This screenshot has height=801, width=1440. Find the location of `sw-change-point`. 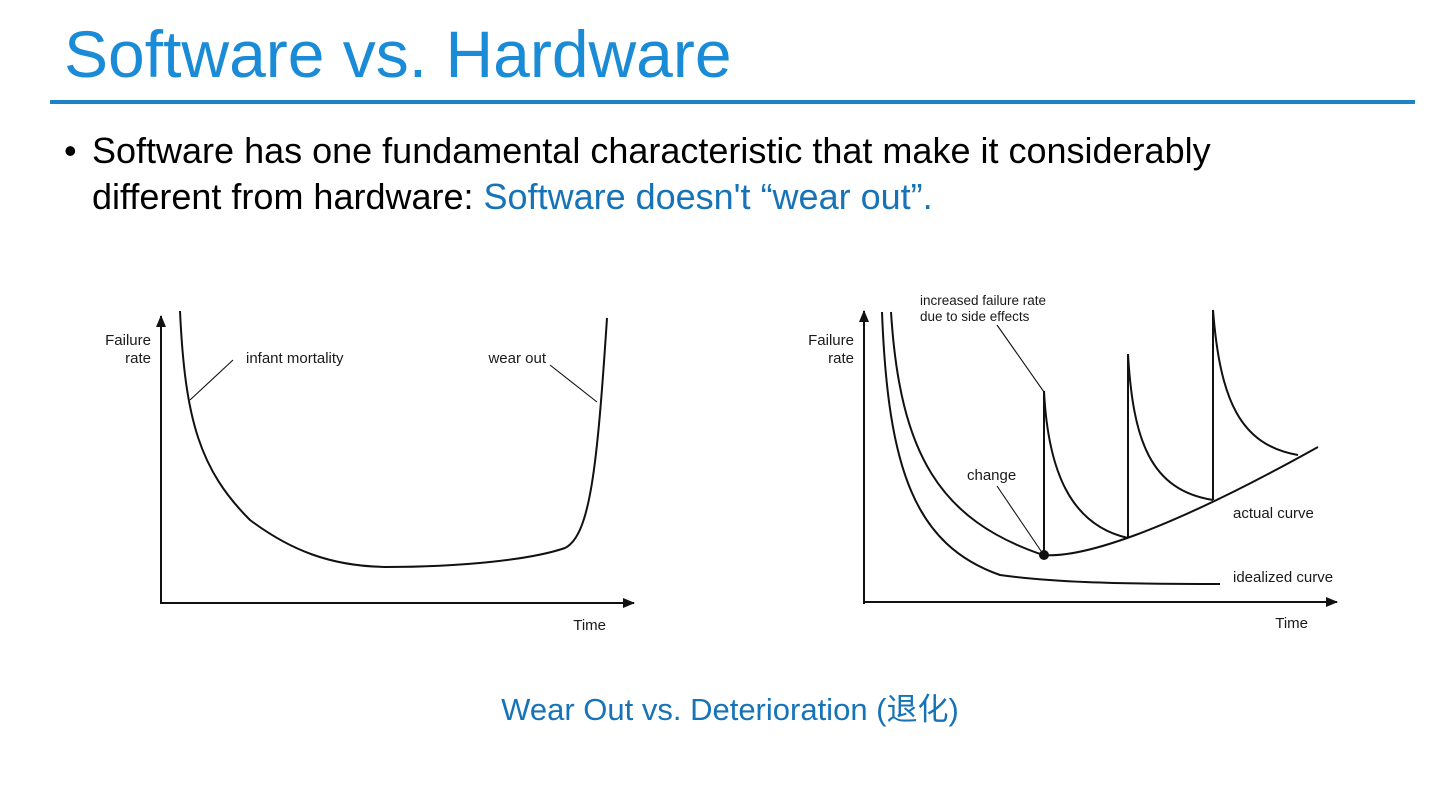

sw-change-point is located at coordinates (1044, 555).